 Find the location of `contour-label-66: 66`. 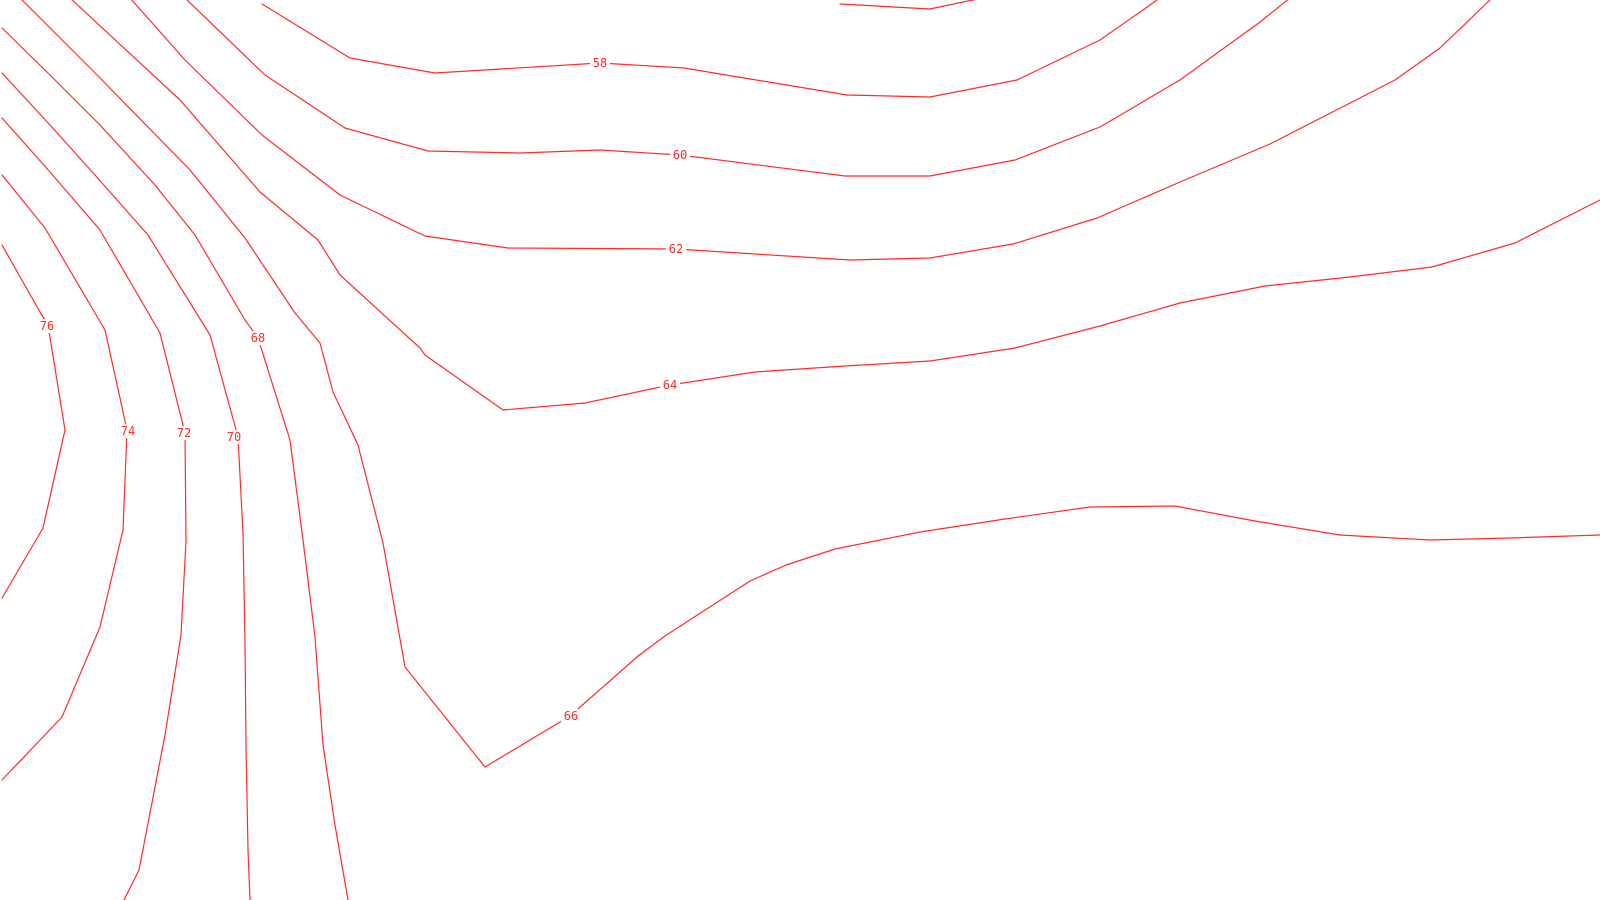

contour-label-66: 66 is located at coordinates (571, 716).